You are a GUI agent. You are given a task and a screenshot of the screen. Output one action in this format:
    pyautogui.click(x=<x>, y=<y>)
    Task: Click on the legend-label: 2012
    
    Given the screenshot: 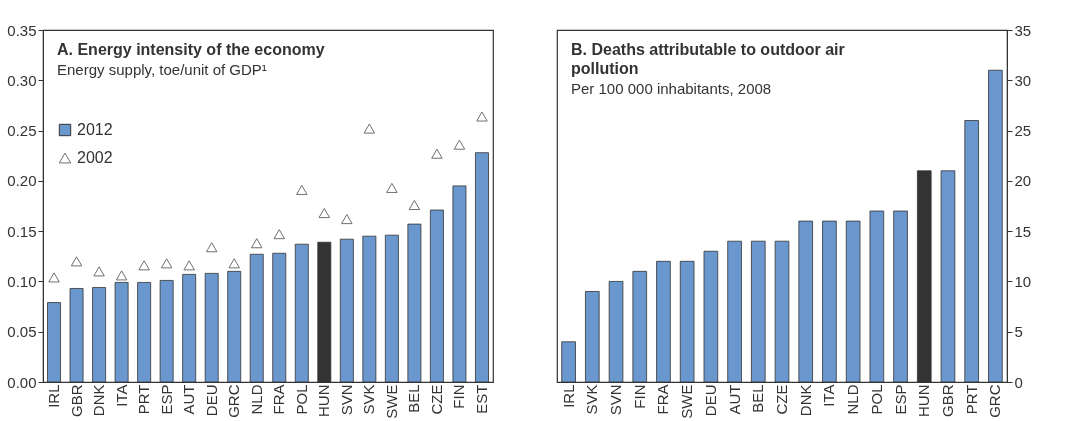 What is the action you would take?
    pyautogui.click(x=95, y=129)
    